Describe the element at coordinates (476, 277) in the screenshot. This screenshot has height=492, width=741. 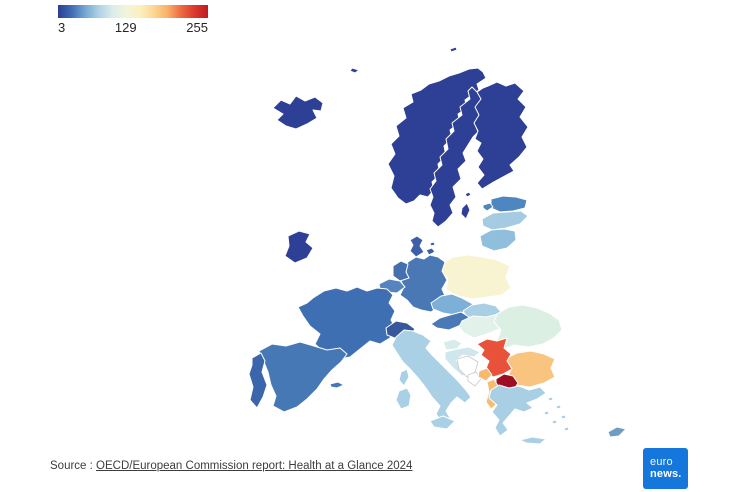
I see `country-poland` at that location.